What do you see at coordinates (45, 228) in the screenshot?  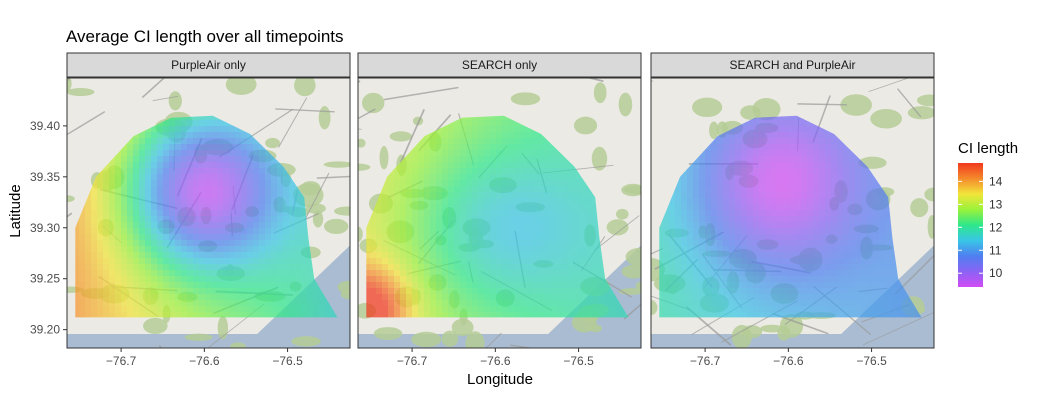 I see `y-tick-label: 39.30` at bounding box center [45, 228].